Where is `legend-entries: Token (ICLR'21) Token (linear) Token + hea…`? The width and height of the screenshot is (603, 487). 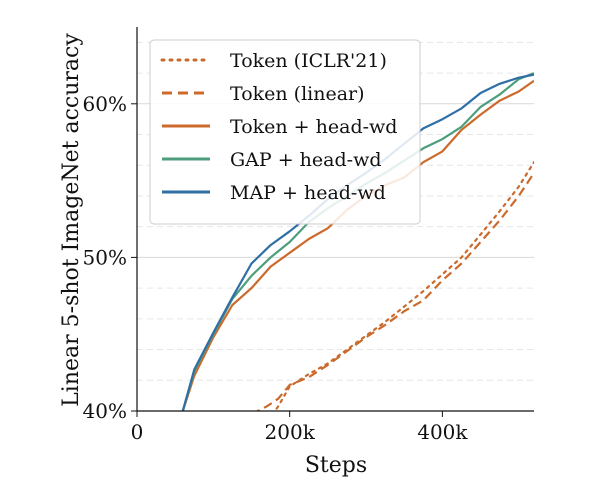
legend-entries: Token (ICLR'21) Token (linear) Token + hea… is located at coordinates (278, 127).